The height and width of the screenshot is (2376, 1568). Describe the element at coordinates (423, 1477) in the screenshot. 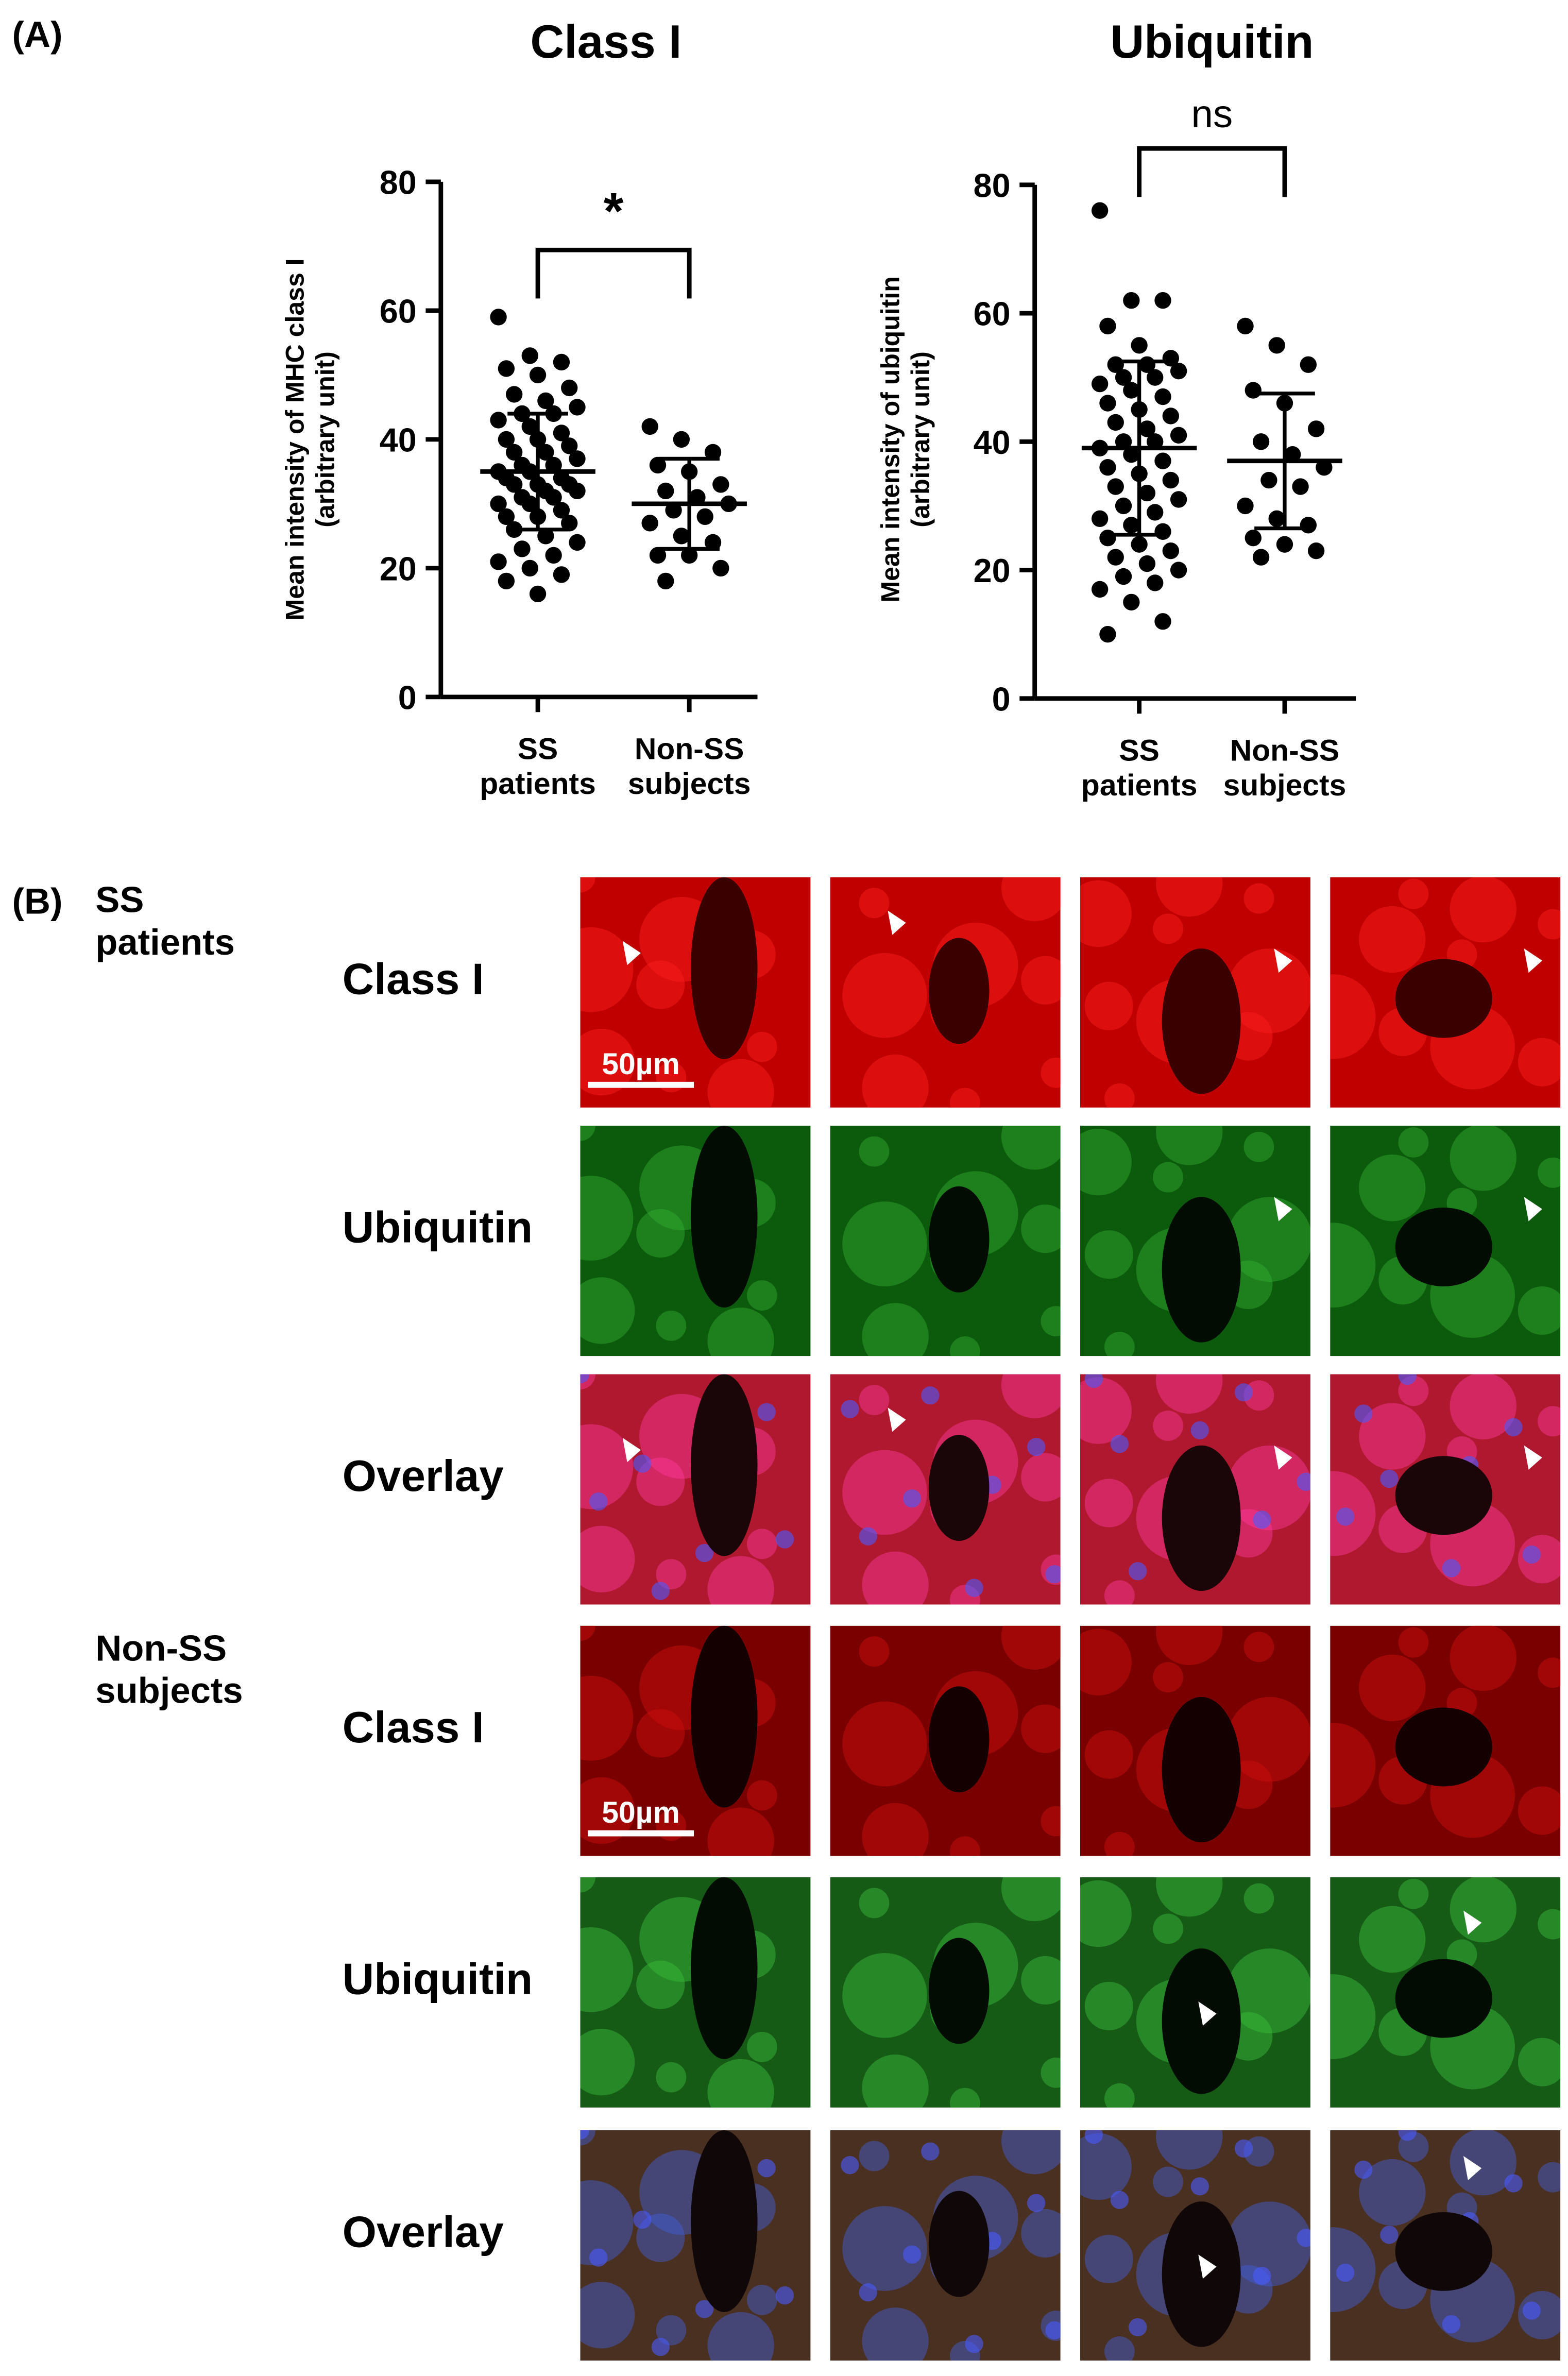

I see `row-label: Overlay` at that location.